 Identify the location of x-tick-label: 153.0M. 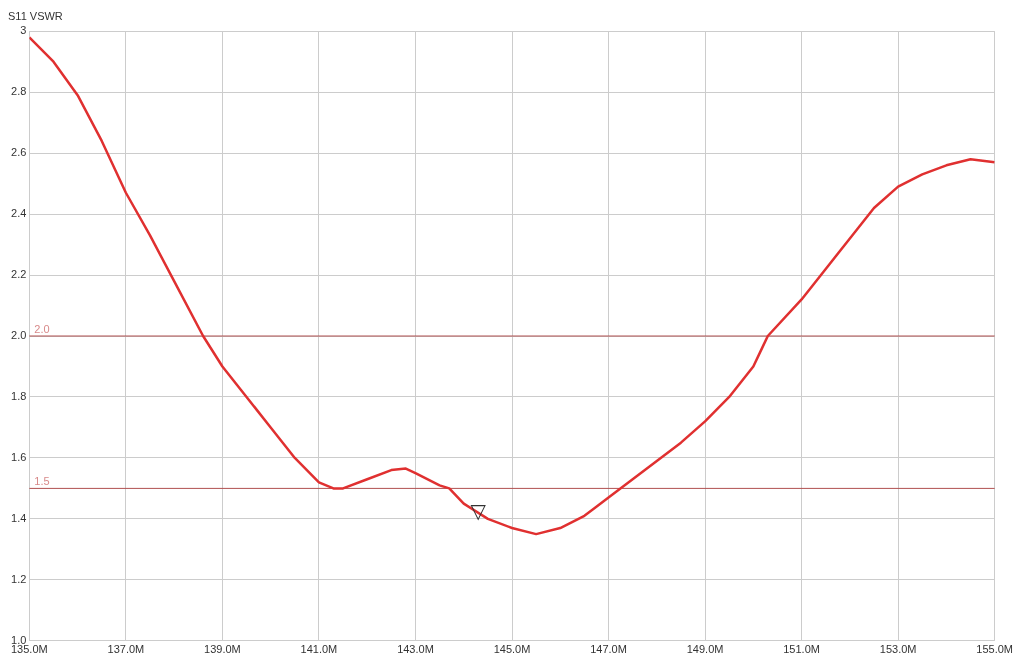
(898, 649).